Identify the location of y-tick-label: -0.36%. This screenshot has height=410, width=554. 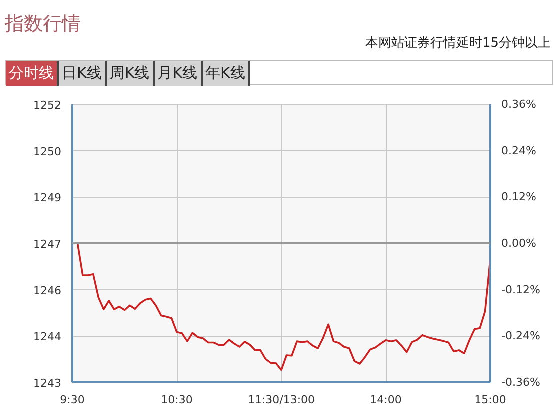
(521, 382).